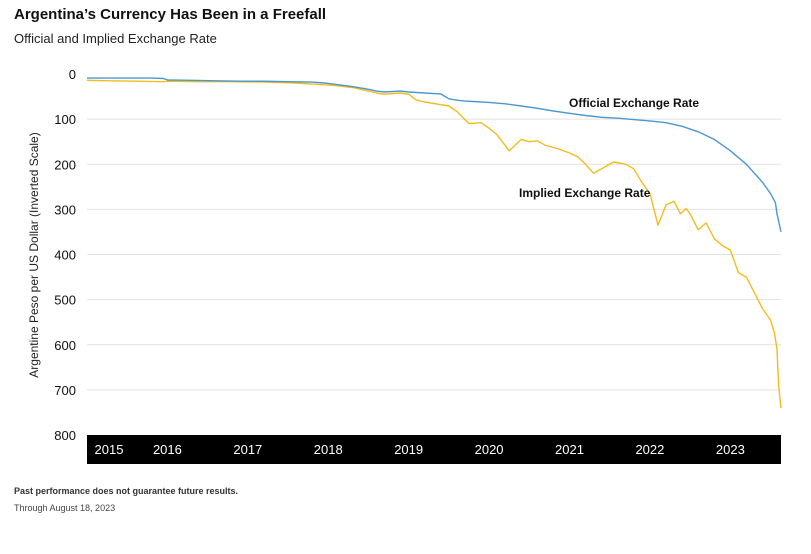 The image size is (811, 554). Describe the element at coordinates (569, 449) in the screenshot. I see `x-tick-label: 2021` at that location.